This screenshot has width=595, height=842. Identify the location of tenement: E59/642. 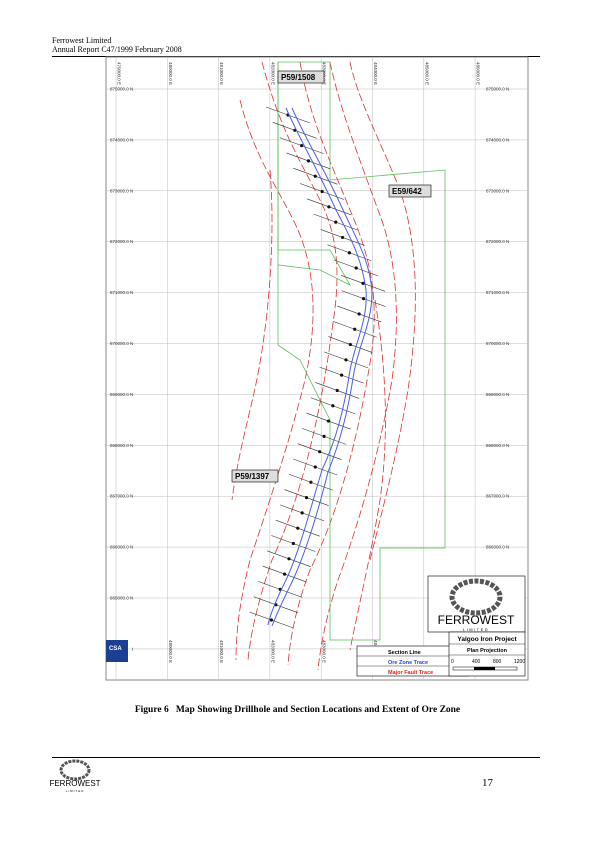
(407, 191).